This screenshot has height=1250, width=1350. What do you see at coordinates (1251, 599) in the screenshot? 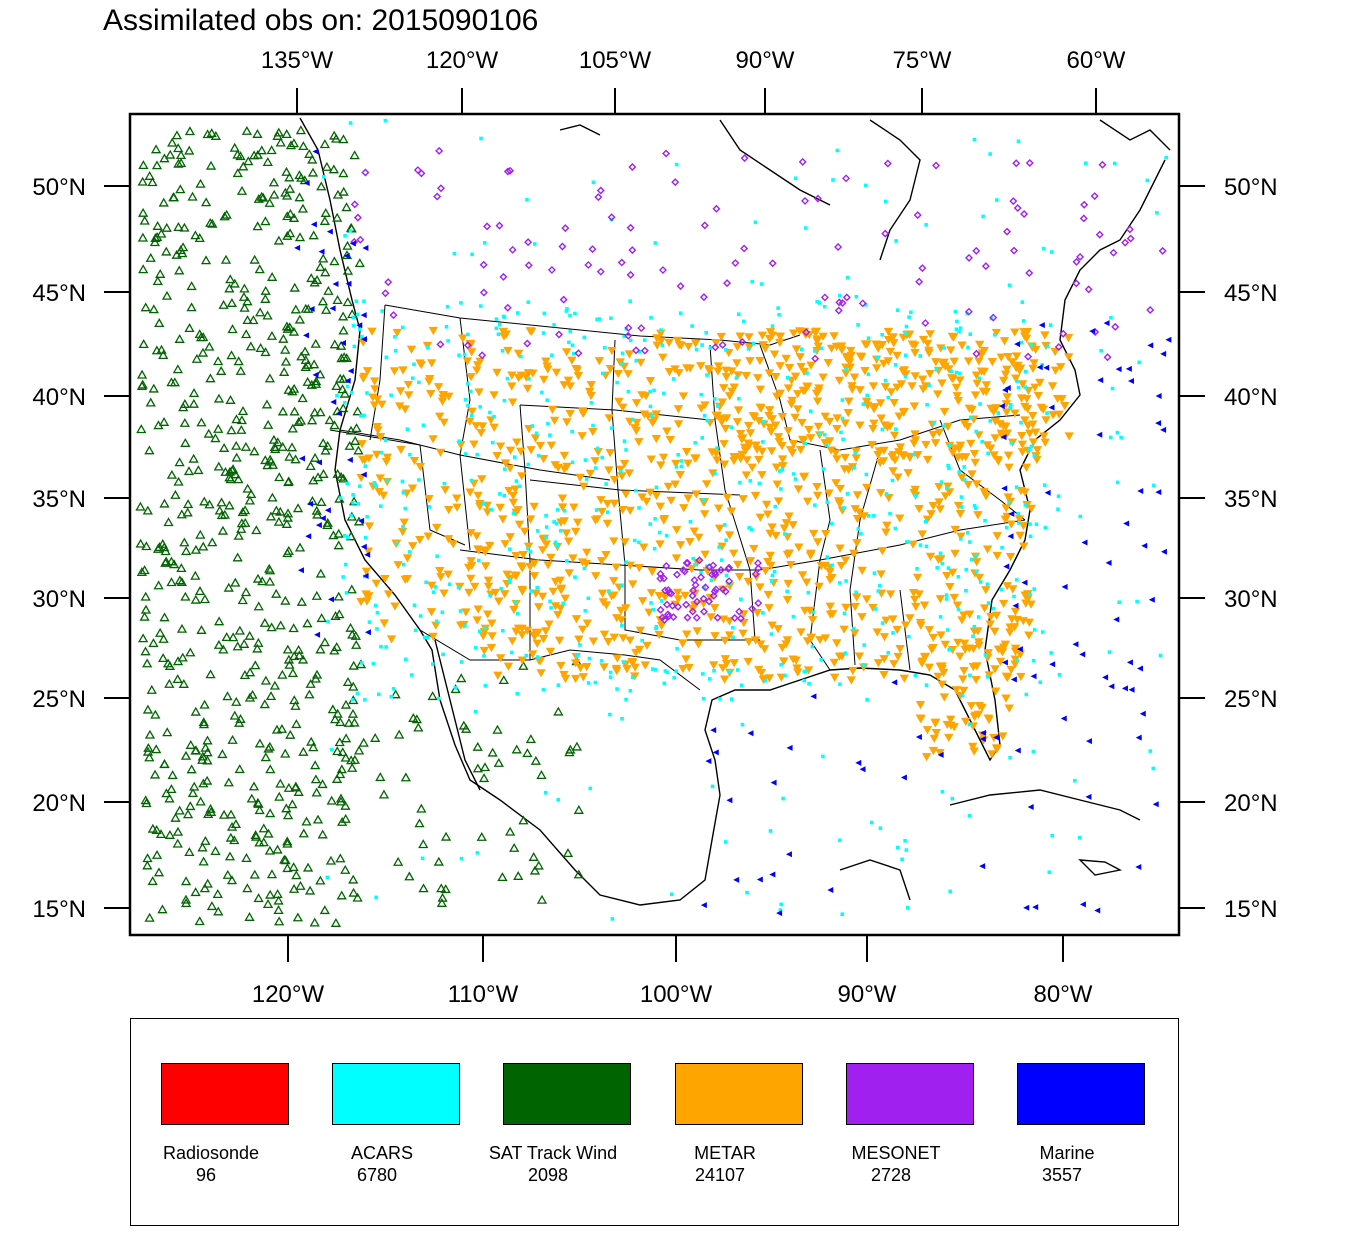
I see `right-lat-label: 30°N` at bounding box center [1251, 599].